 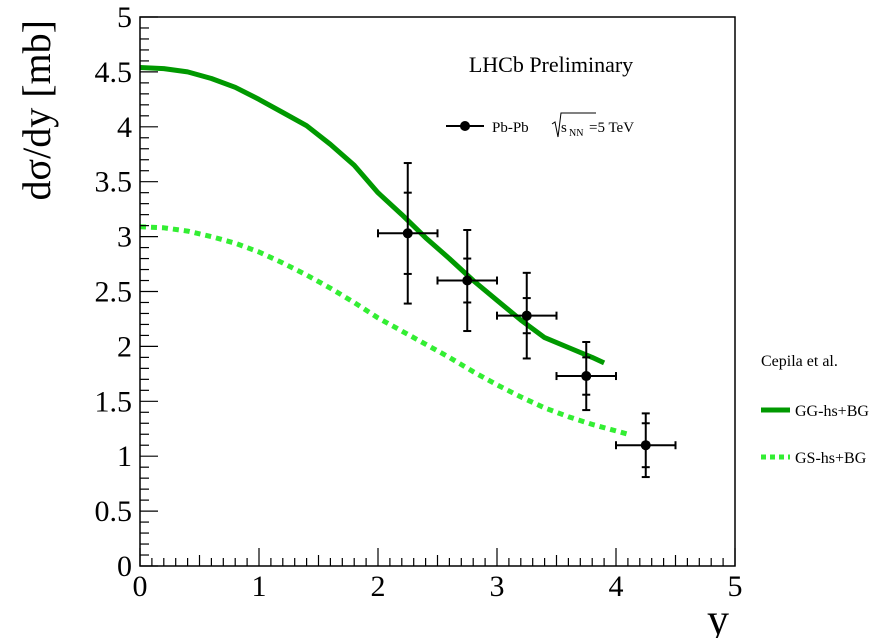 What do you see at coordinates (576, 133) in the screenshot?
I see `nn-subscript: NN` at bounding box center [576, 133].